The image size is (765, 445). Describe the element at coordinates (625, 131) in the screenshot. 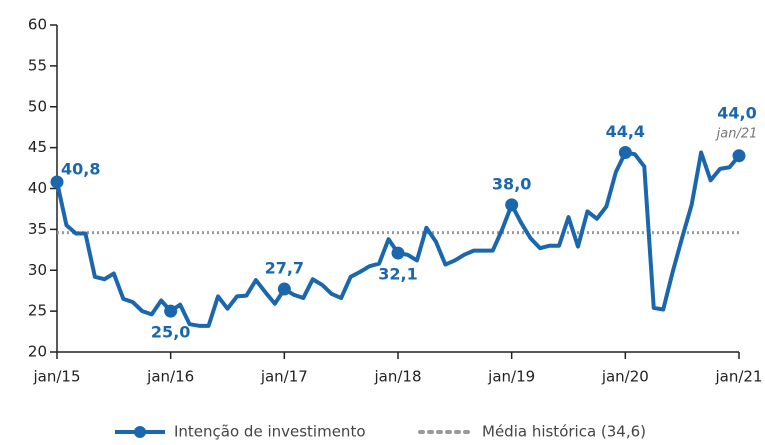

I see `value-label: 44,4` at that location.